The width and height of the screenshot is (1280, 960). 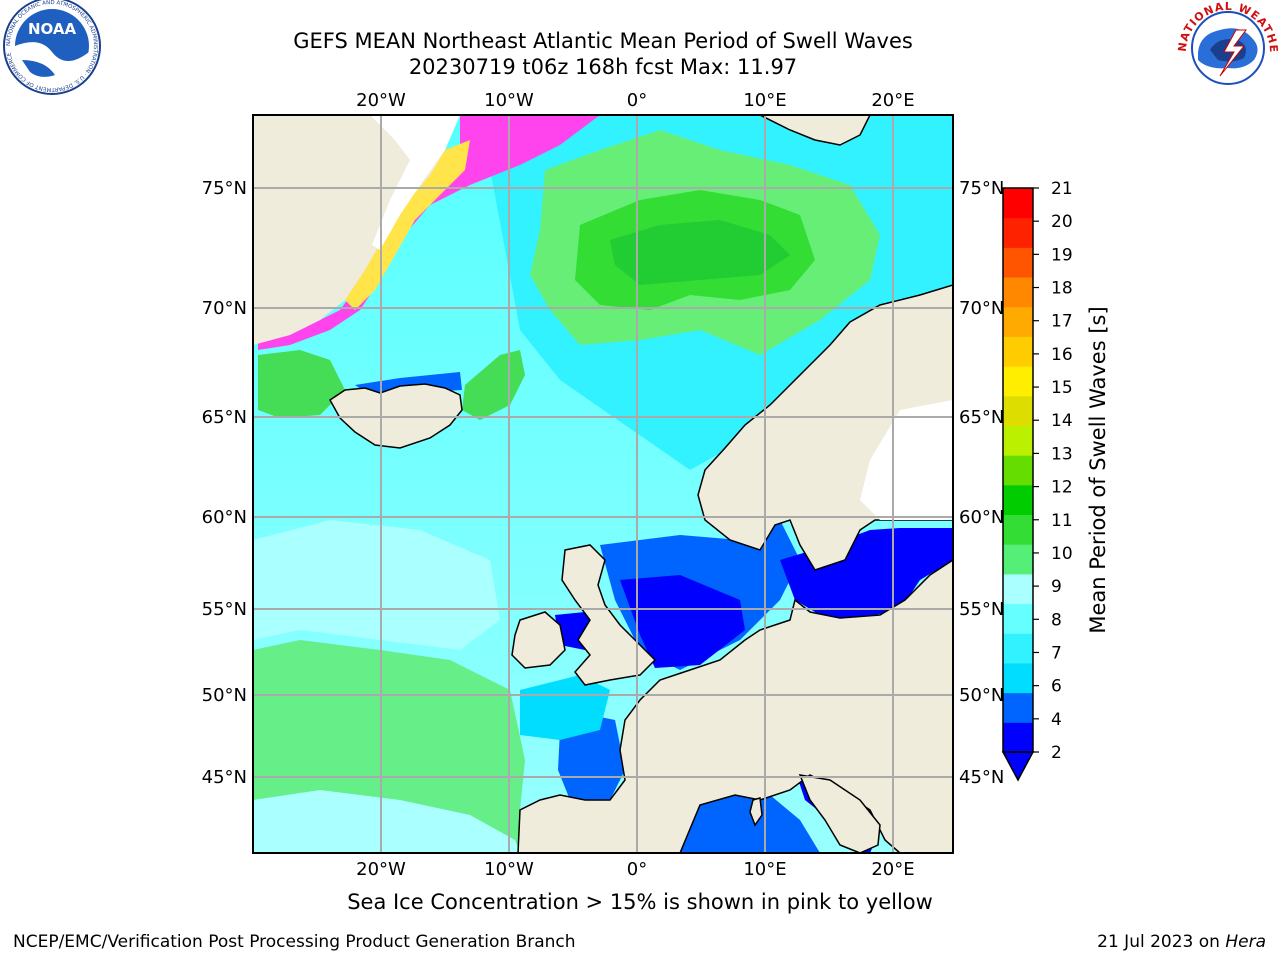 I want to click on swell-band-blue-med, so click(x=750, y=821).